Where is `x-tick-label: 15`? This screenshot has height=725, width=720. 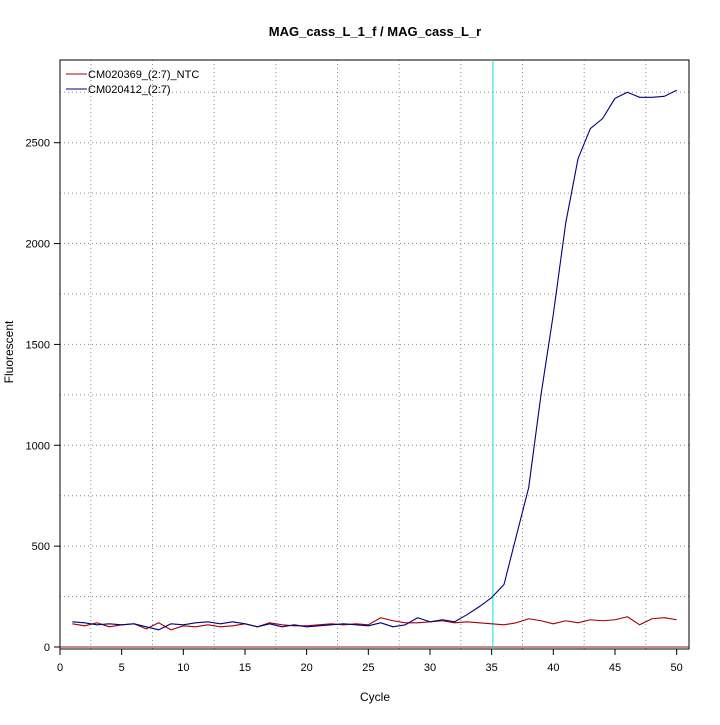
x-tick-label: 15 is located at coordinates (245, 668).